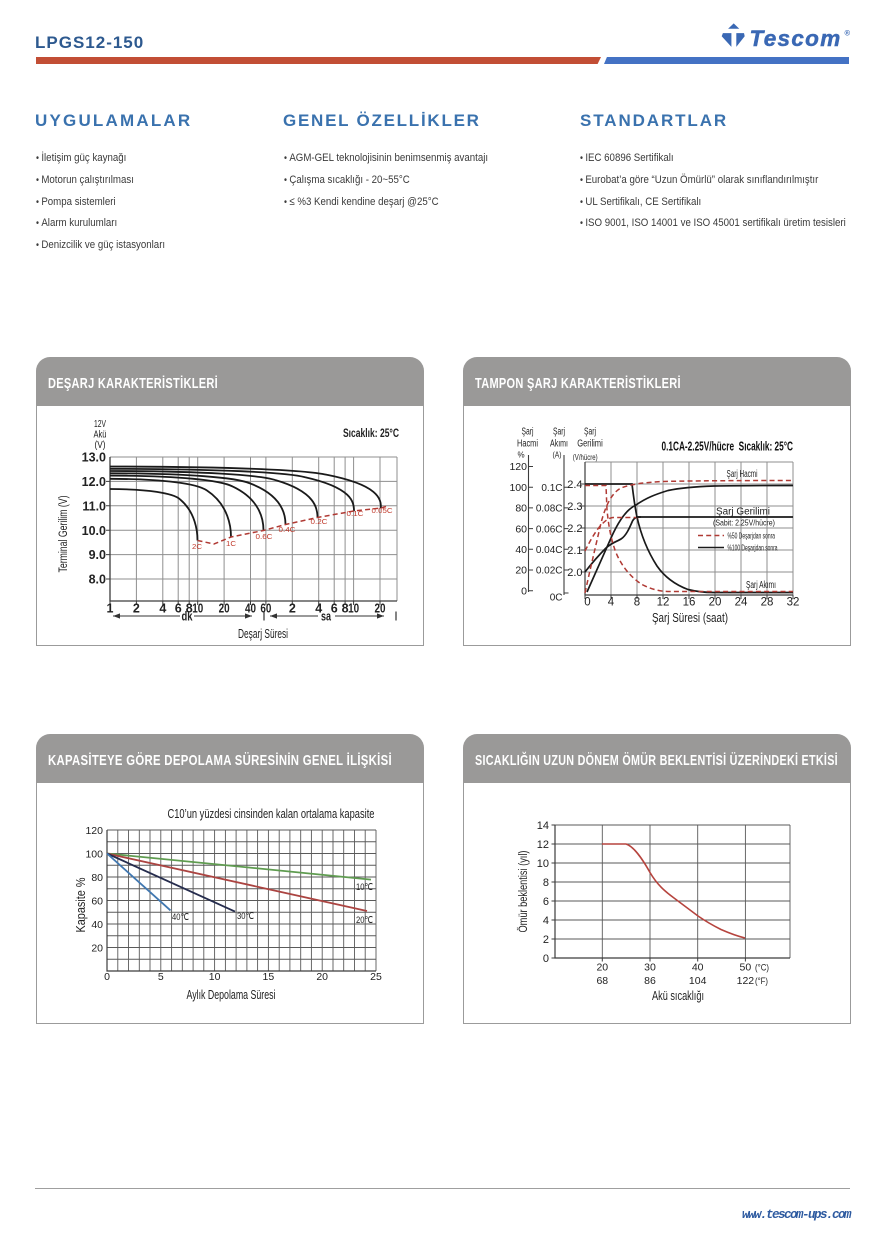 This screenshot has height=1240, width=885. What do you see at coordinates (557, 455) in the screenshot?
I see `svg-text: (A)` at bounding box center [557, 455].